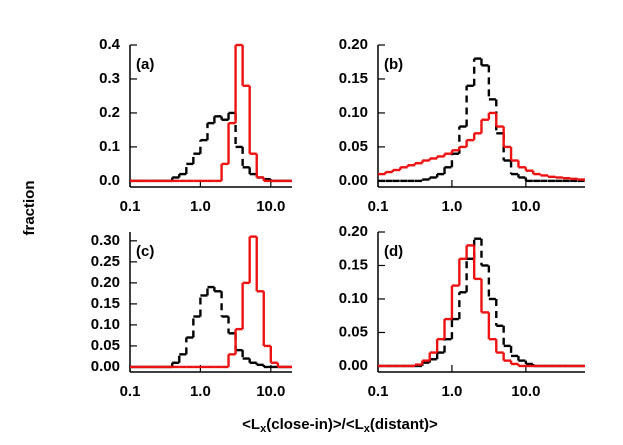  I want to click on panel-label: (a), so click(145, 64).